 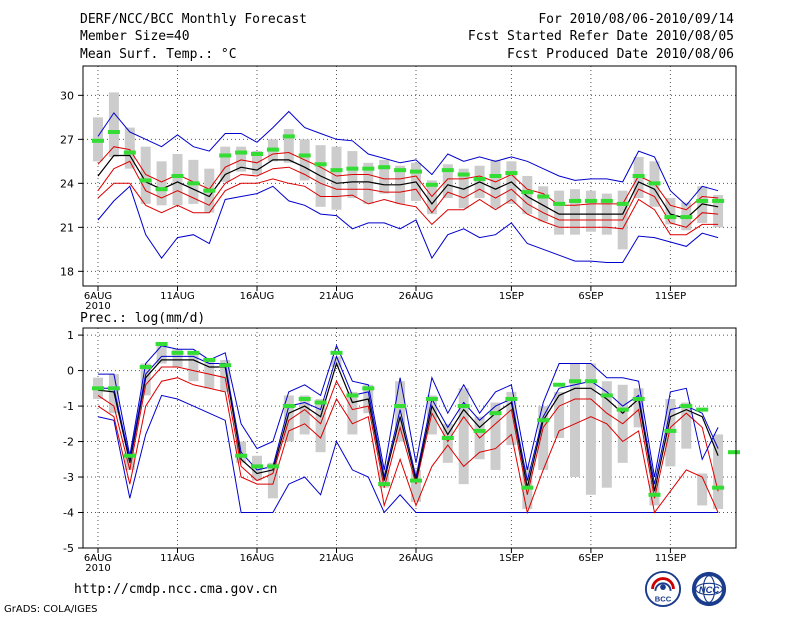 I want to click on temp-series-q-mid-high, so click(x=408, y=178).